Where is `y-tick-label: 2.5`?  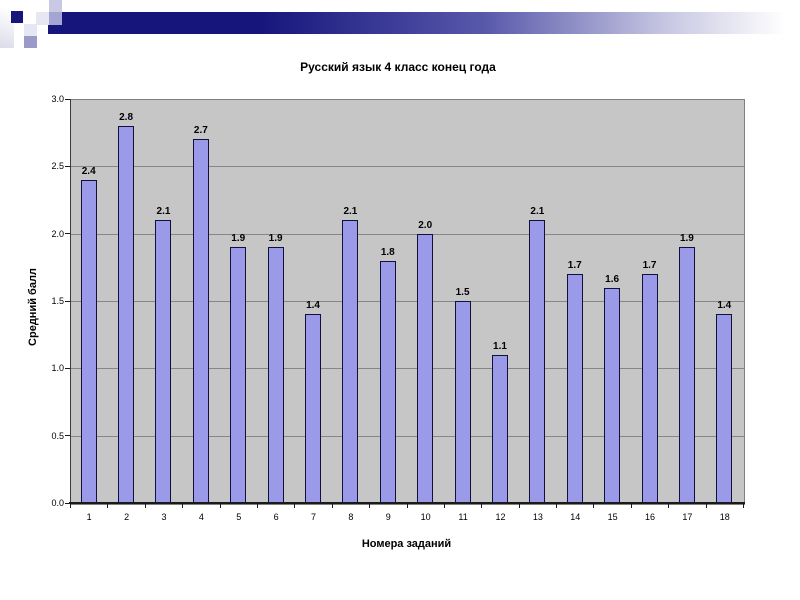
y-tick-label: 2.5 is located at coordinates (57, 166).